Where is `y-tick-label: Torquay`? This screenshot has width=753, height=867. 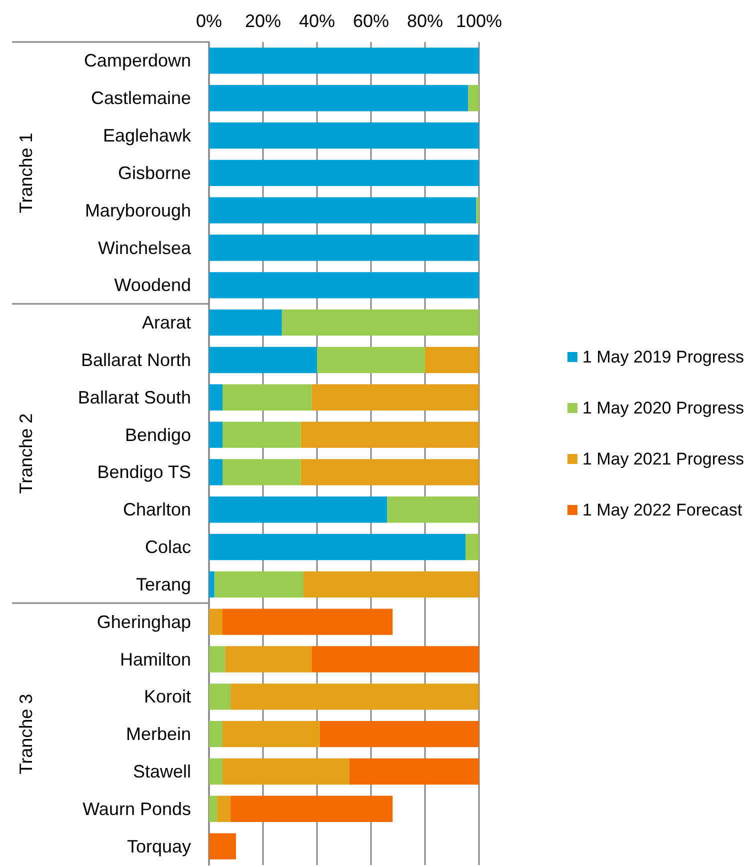 y-tick-label: Torquay is located at coordinates (158, 846).